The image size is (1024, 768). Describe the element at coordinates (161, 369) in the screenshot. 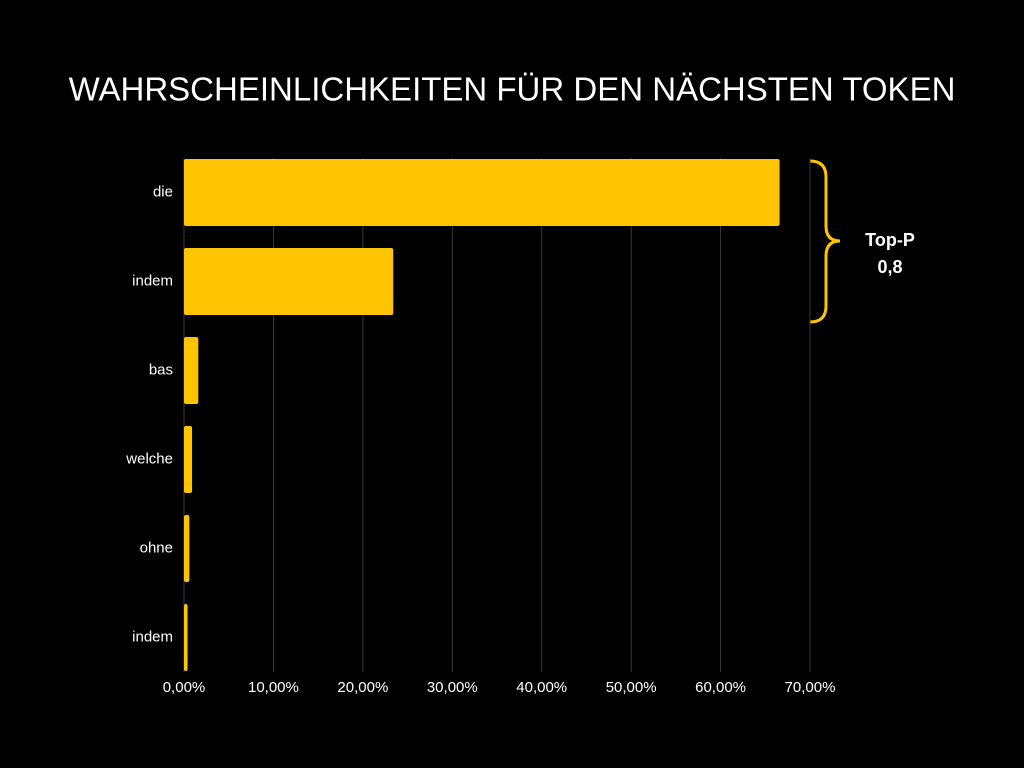

I see `y-tick-label: bas` at that location.